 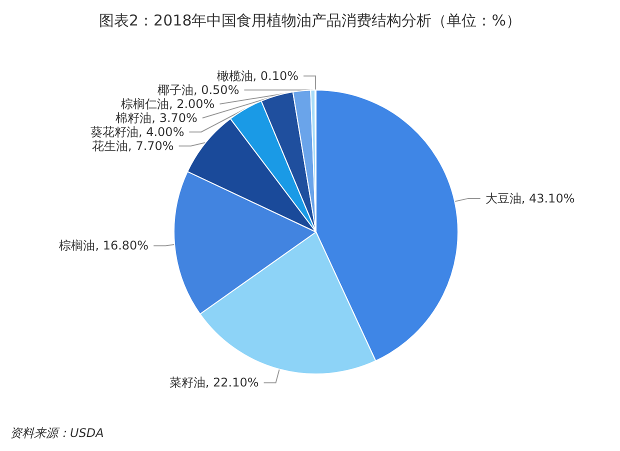 I want to click on slice-label: 棕榈仁油, 2.00%, so click(x=167, y=104).